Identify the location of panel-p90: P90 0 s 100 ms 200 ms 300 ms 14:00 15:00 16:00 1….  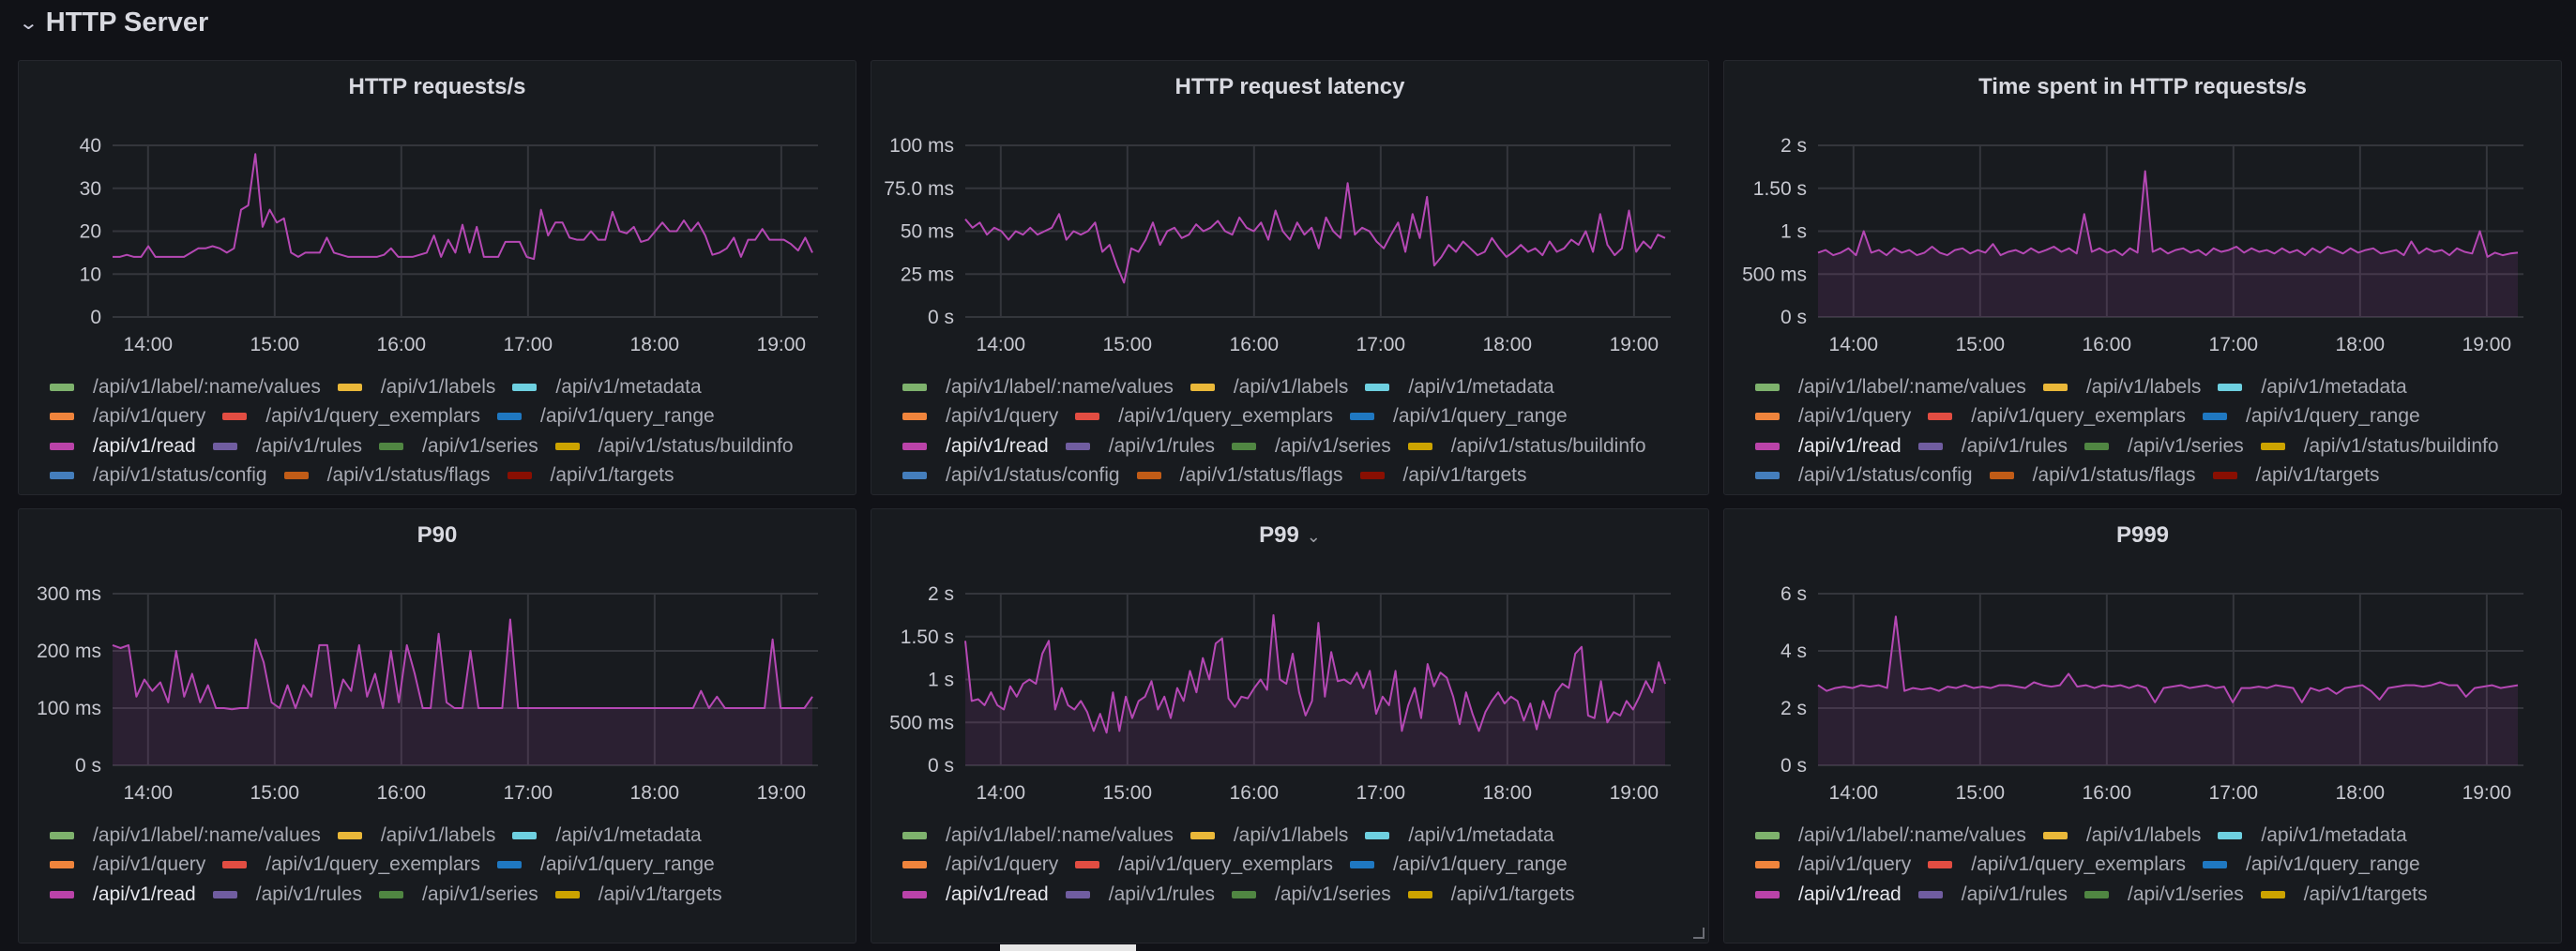
(437, 725).